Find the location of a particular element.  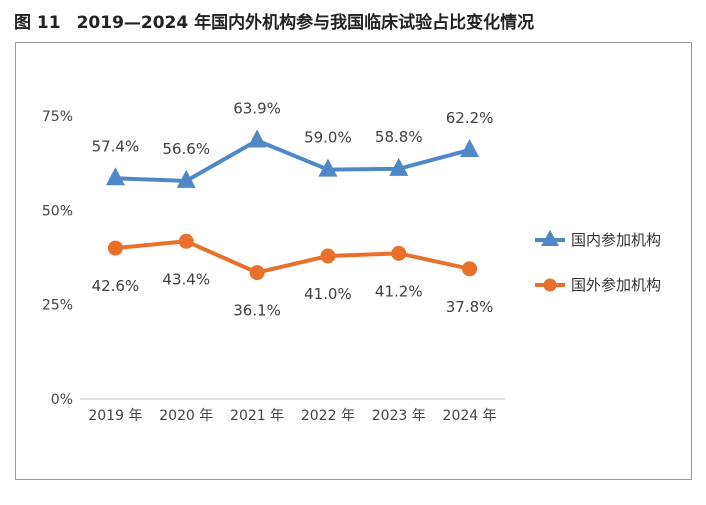

figure-number: 图 11 is located at coordinates (37, 23).